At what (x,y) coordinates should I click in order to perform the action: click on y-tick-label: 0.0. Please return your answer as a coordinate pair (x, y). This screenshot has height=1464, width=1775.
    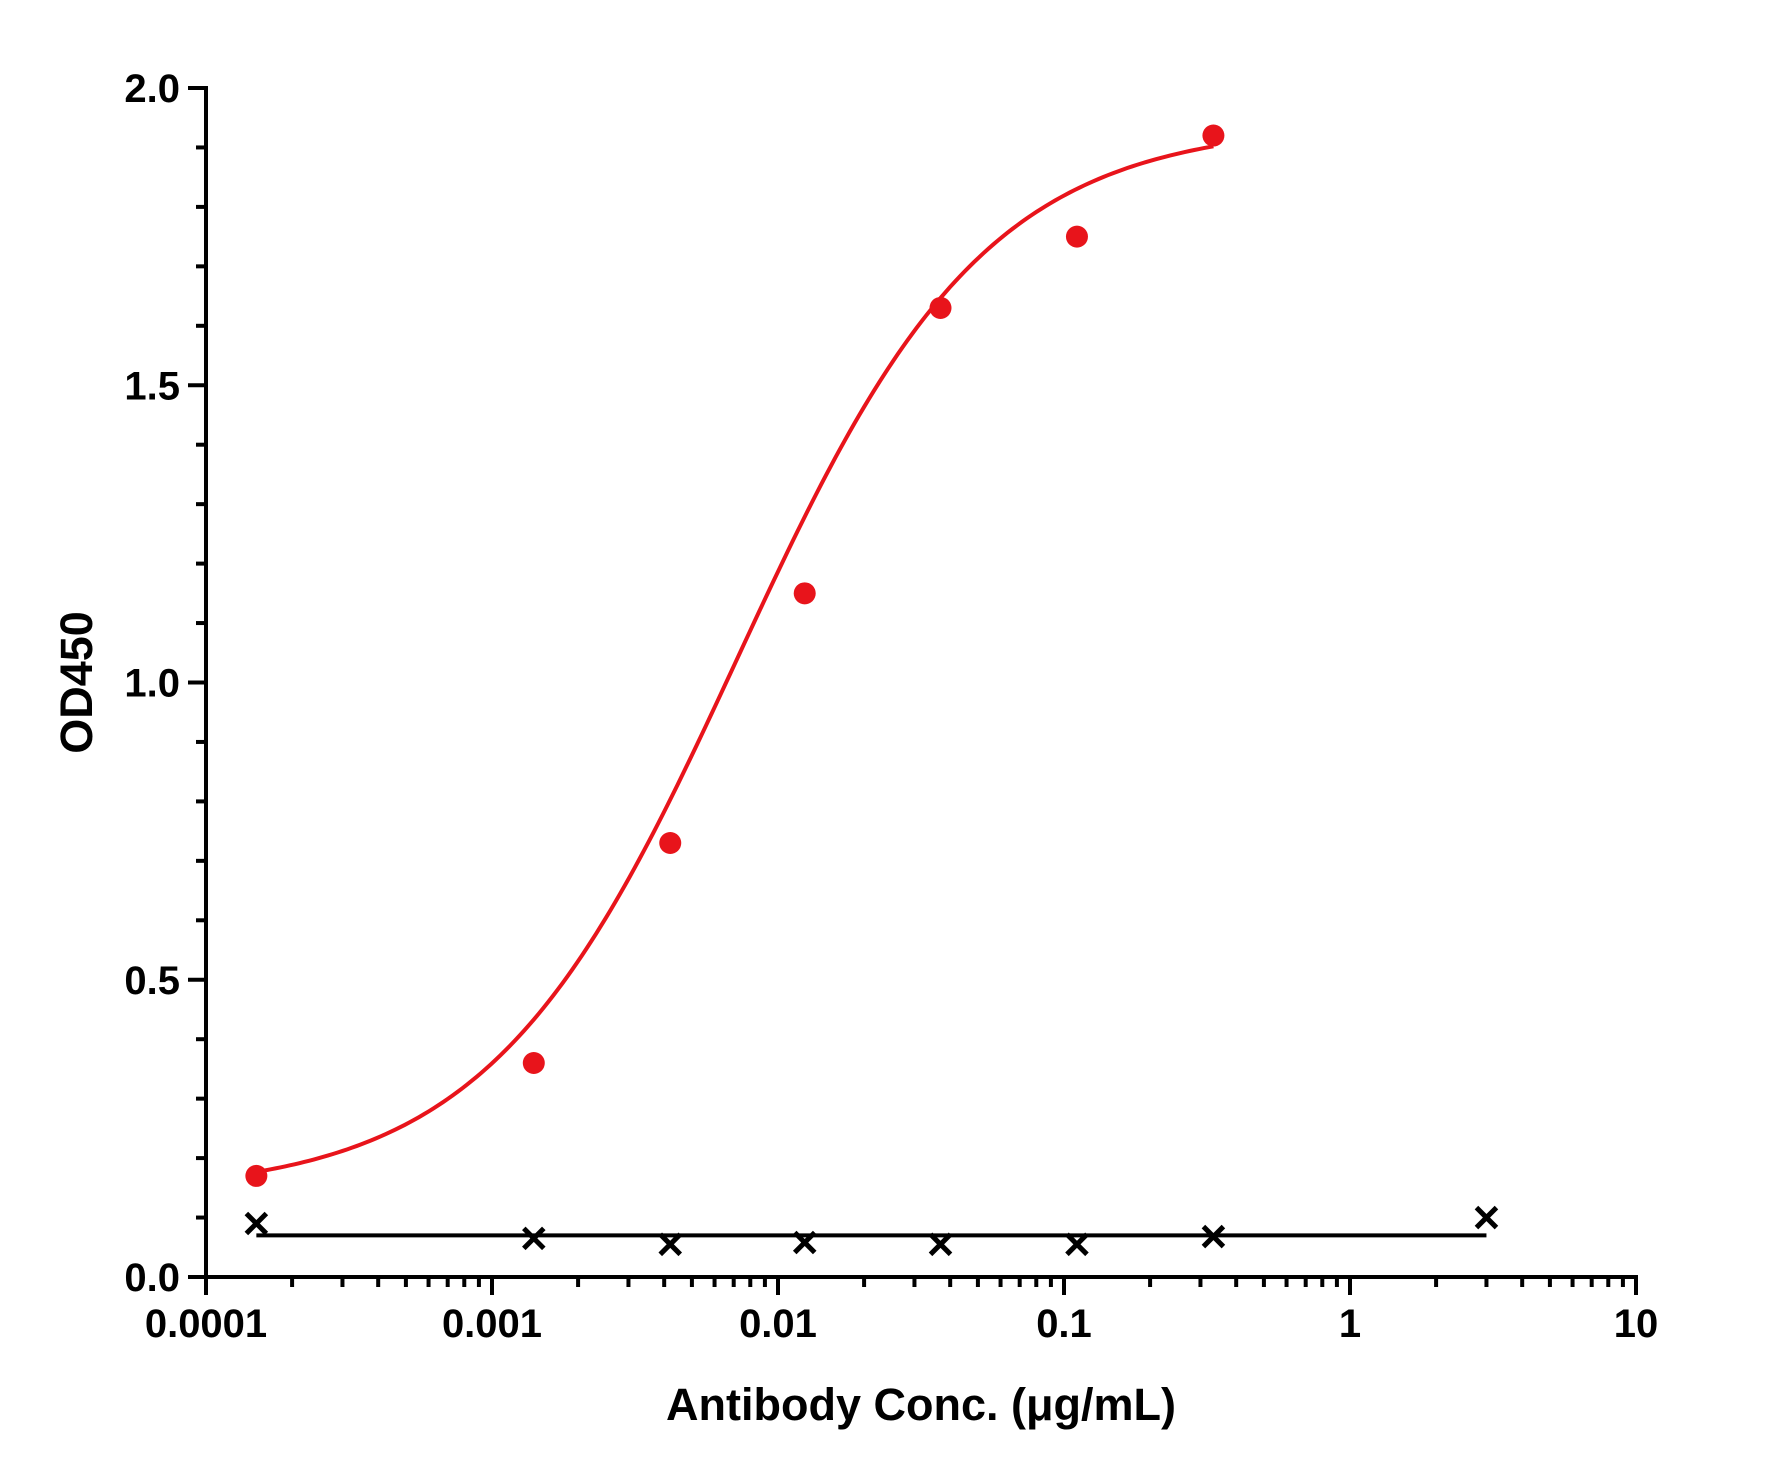
    Looking at the image, I should click on (152, 1278).